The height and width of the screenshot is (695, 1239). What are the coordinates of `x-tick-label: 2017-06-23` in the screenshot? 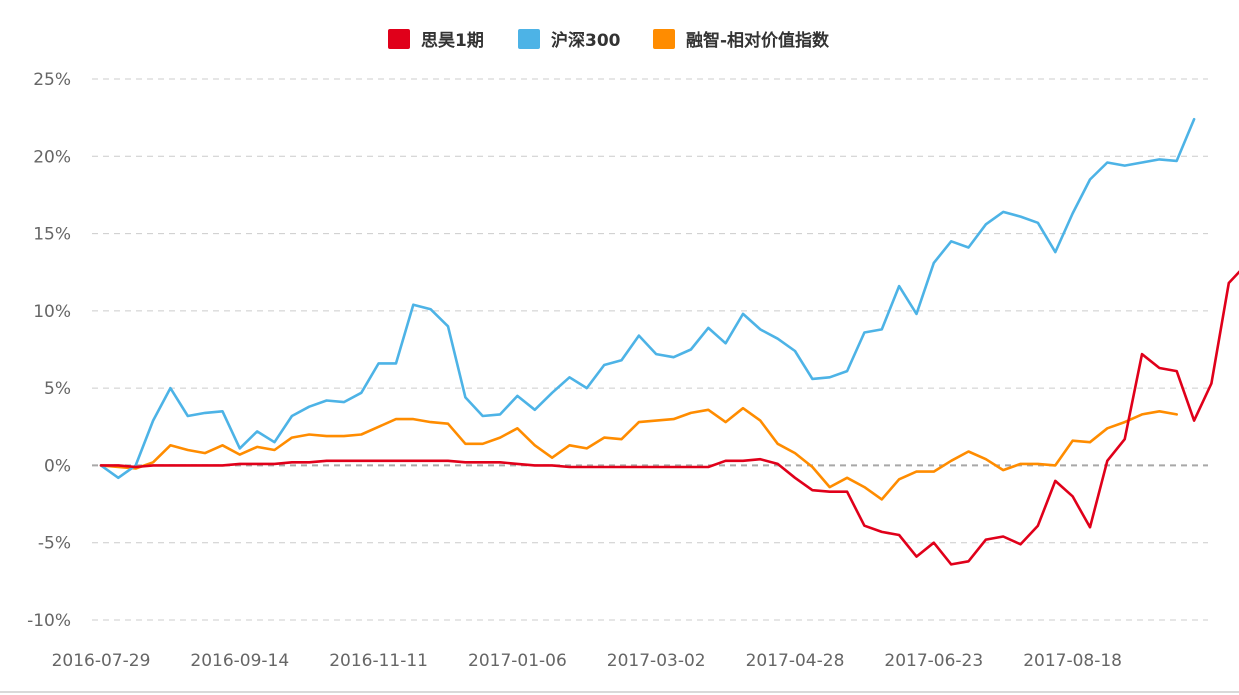 It's located at (933, 661).